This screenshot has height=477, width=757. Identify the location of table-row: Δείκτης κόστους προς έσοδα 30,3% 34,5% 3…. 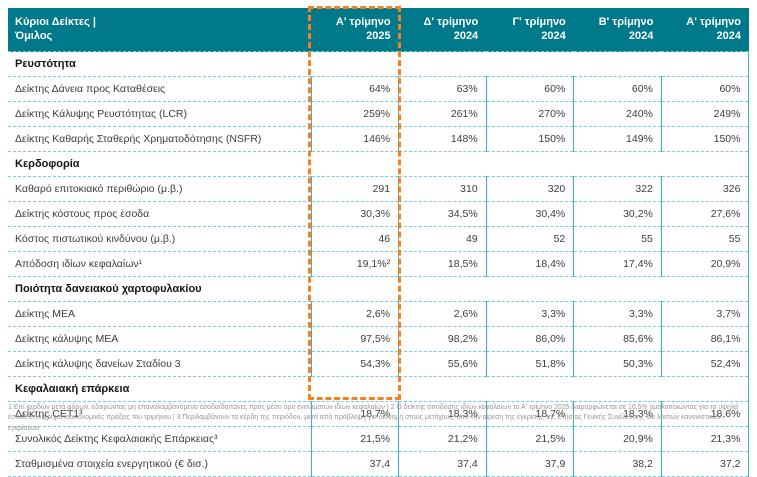
(379, 214).